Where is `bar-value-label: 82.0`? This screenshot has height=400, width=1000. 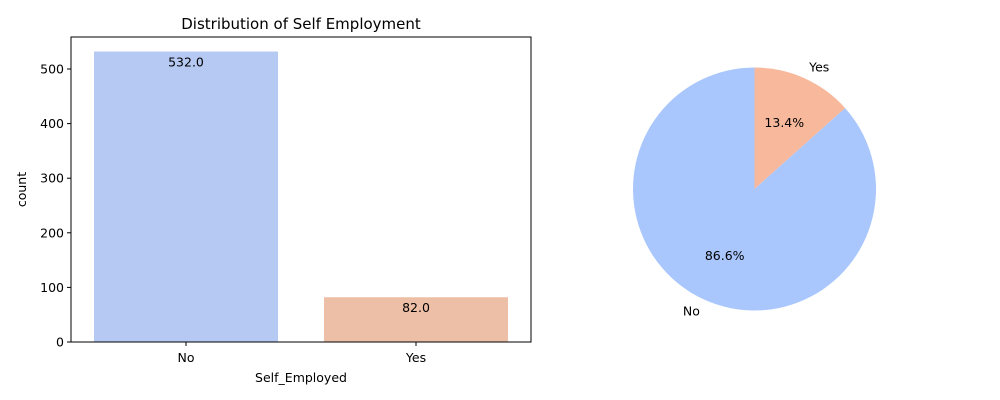
bar-value-label: 82.0 is located at coordinates (416, 307).